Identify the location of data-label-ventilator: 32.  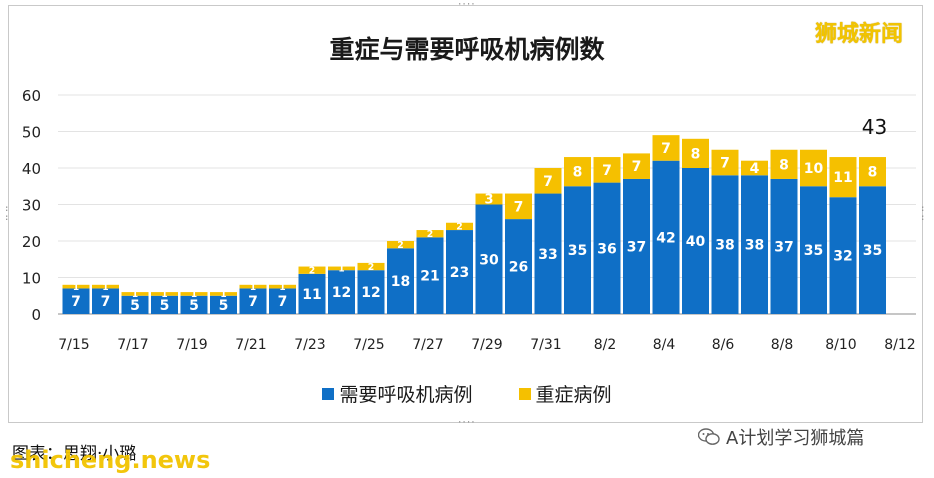
(842, 257).